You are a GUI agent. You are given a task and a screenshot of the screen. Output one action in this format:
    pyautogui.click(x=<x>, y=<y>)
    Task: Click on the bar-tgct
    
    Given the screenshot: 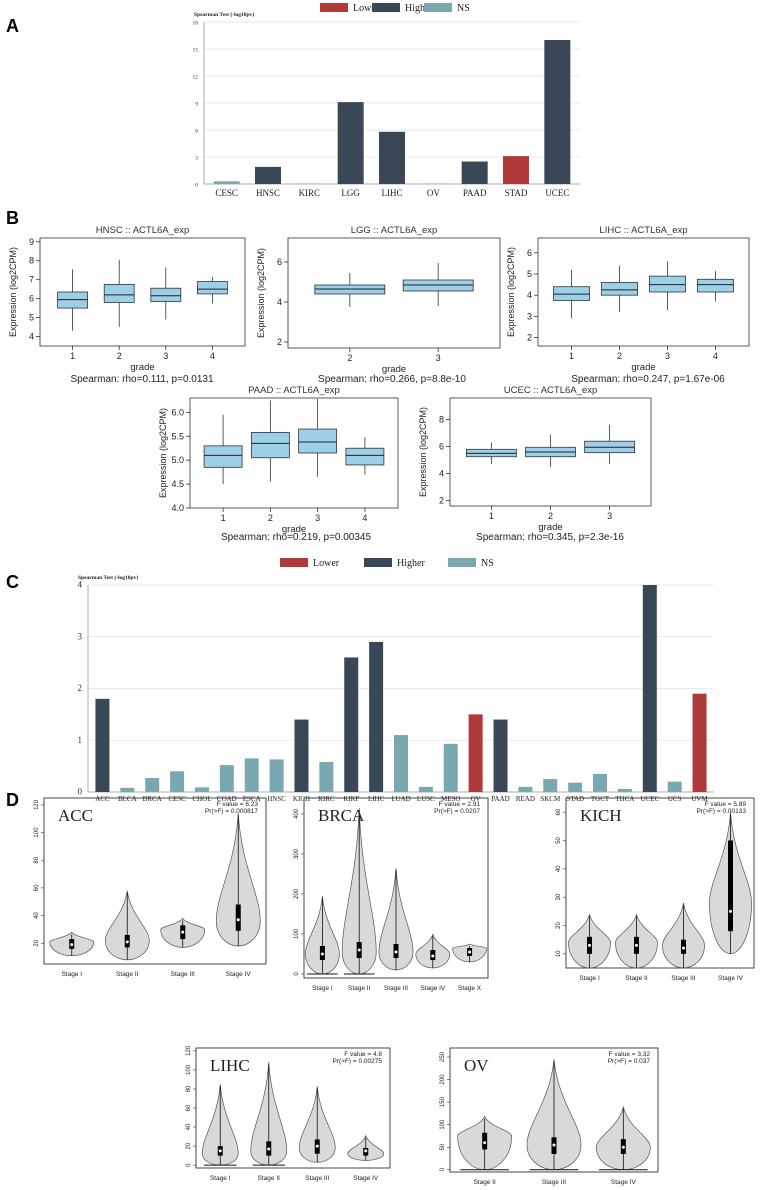 What is the action you would take?
    pyautogui.click(x=600, y=782)
    